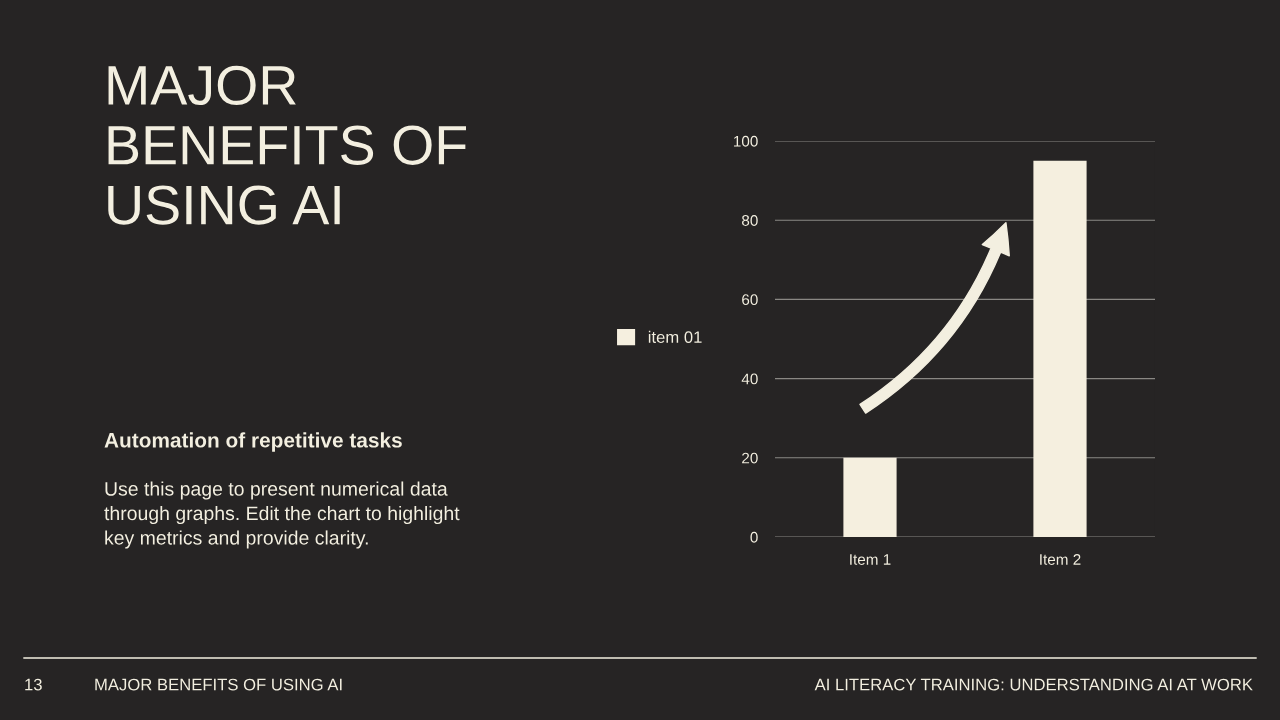 The width and height of the screenshot is (1280, 720). What do you see at coordinates (870, 559) in the screenshot?
I see `x-tick-label: Item 1` at bounding box center [870, 559].